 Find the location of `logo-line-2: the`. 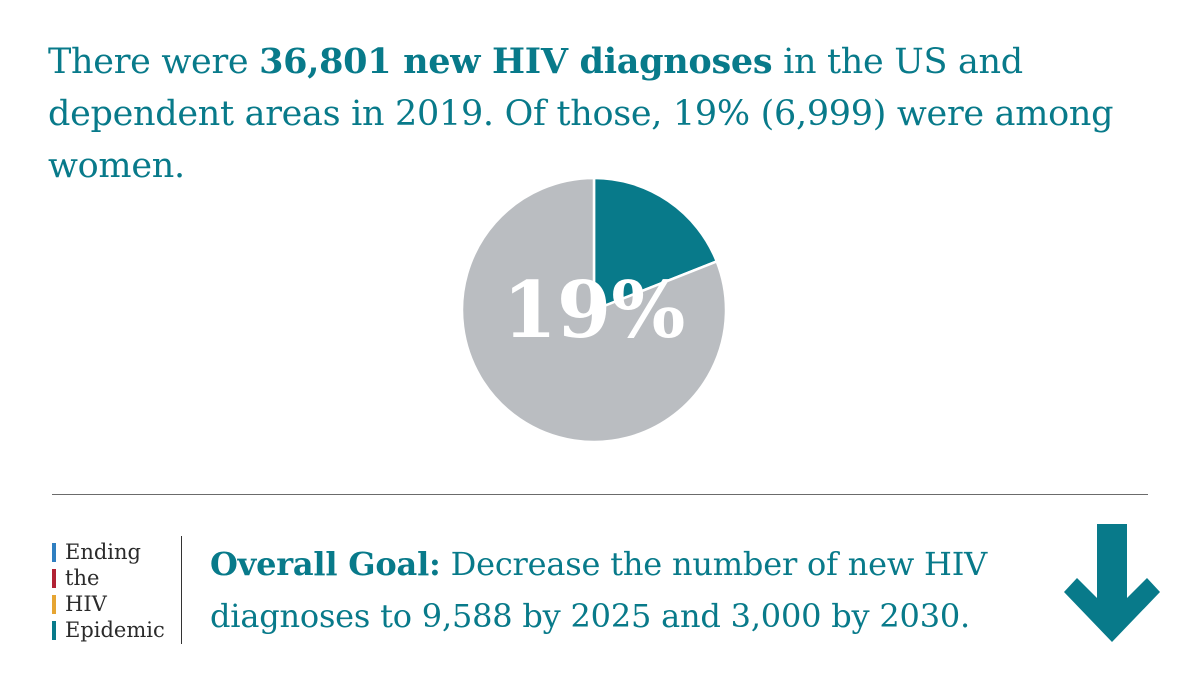

logo-line-2: the is located at coordinates (117, 578).